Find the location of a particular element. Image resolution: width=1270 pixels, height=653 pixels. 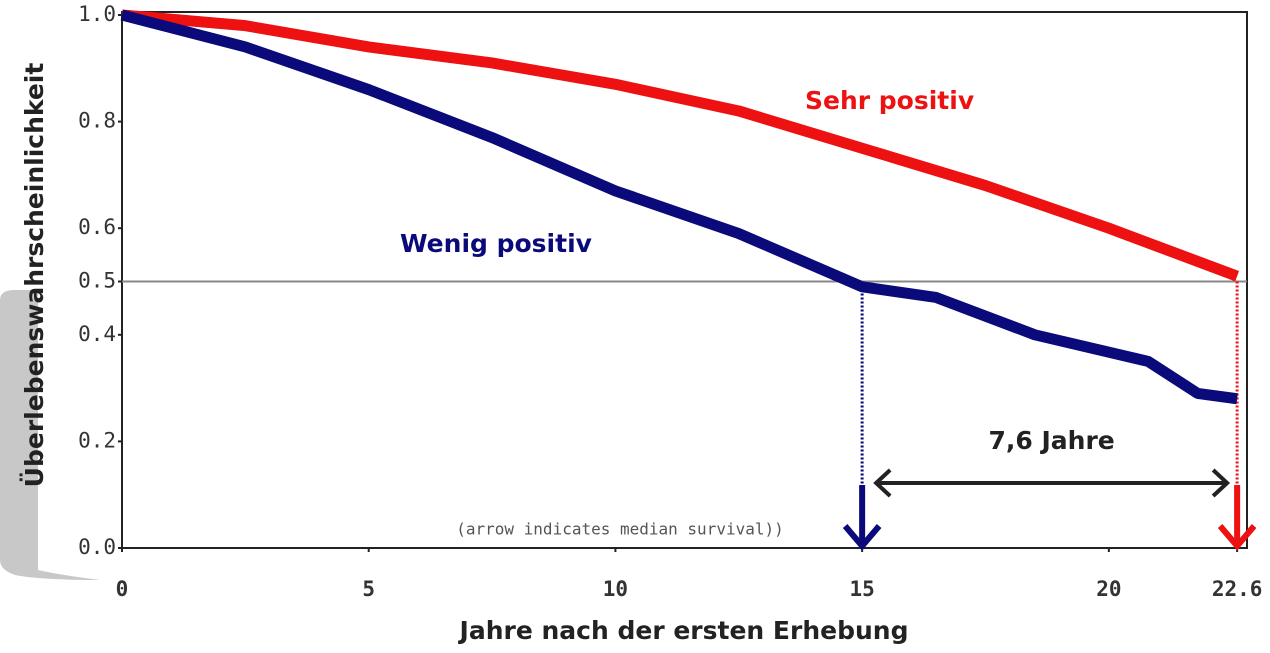

note: (arrow indicates median survival)) is located at coordinates (620, 529).